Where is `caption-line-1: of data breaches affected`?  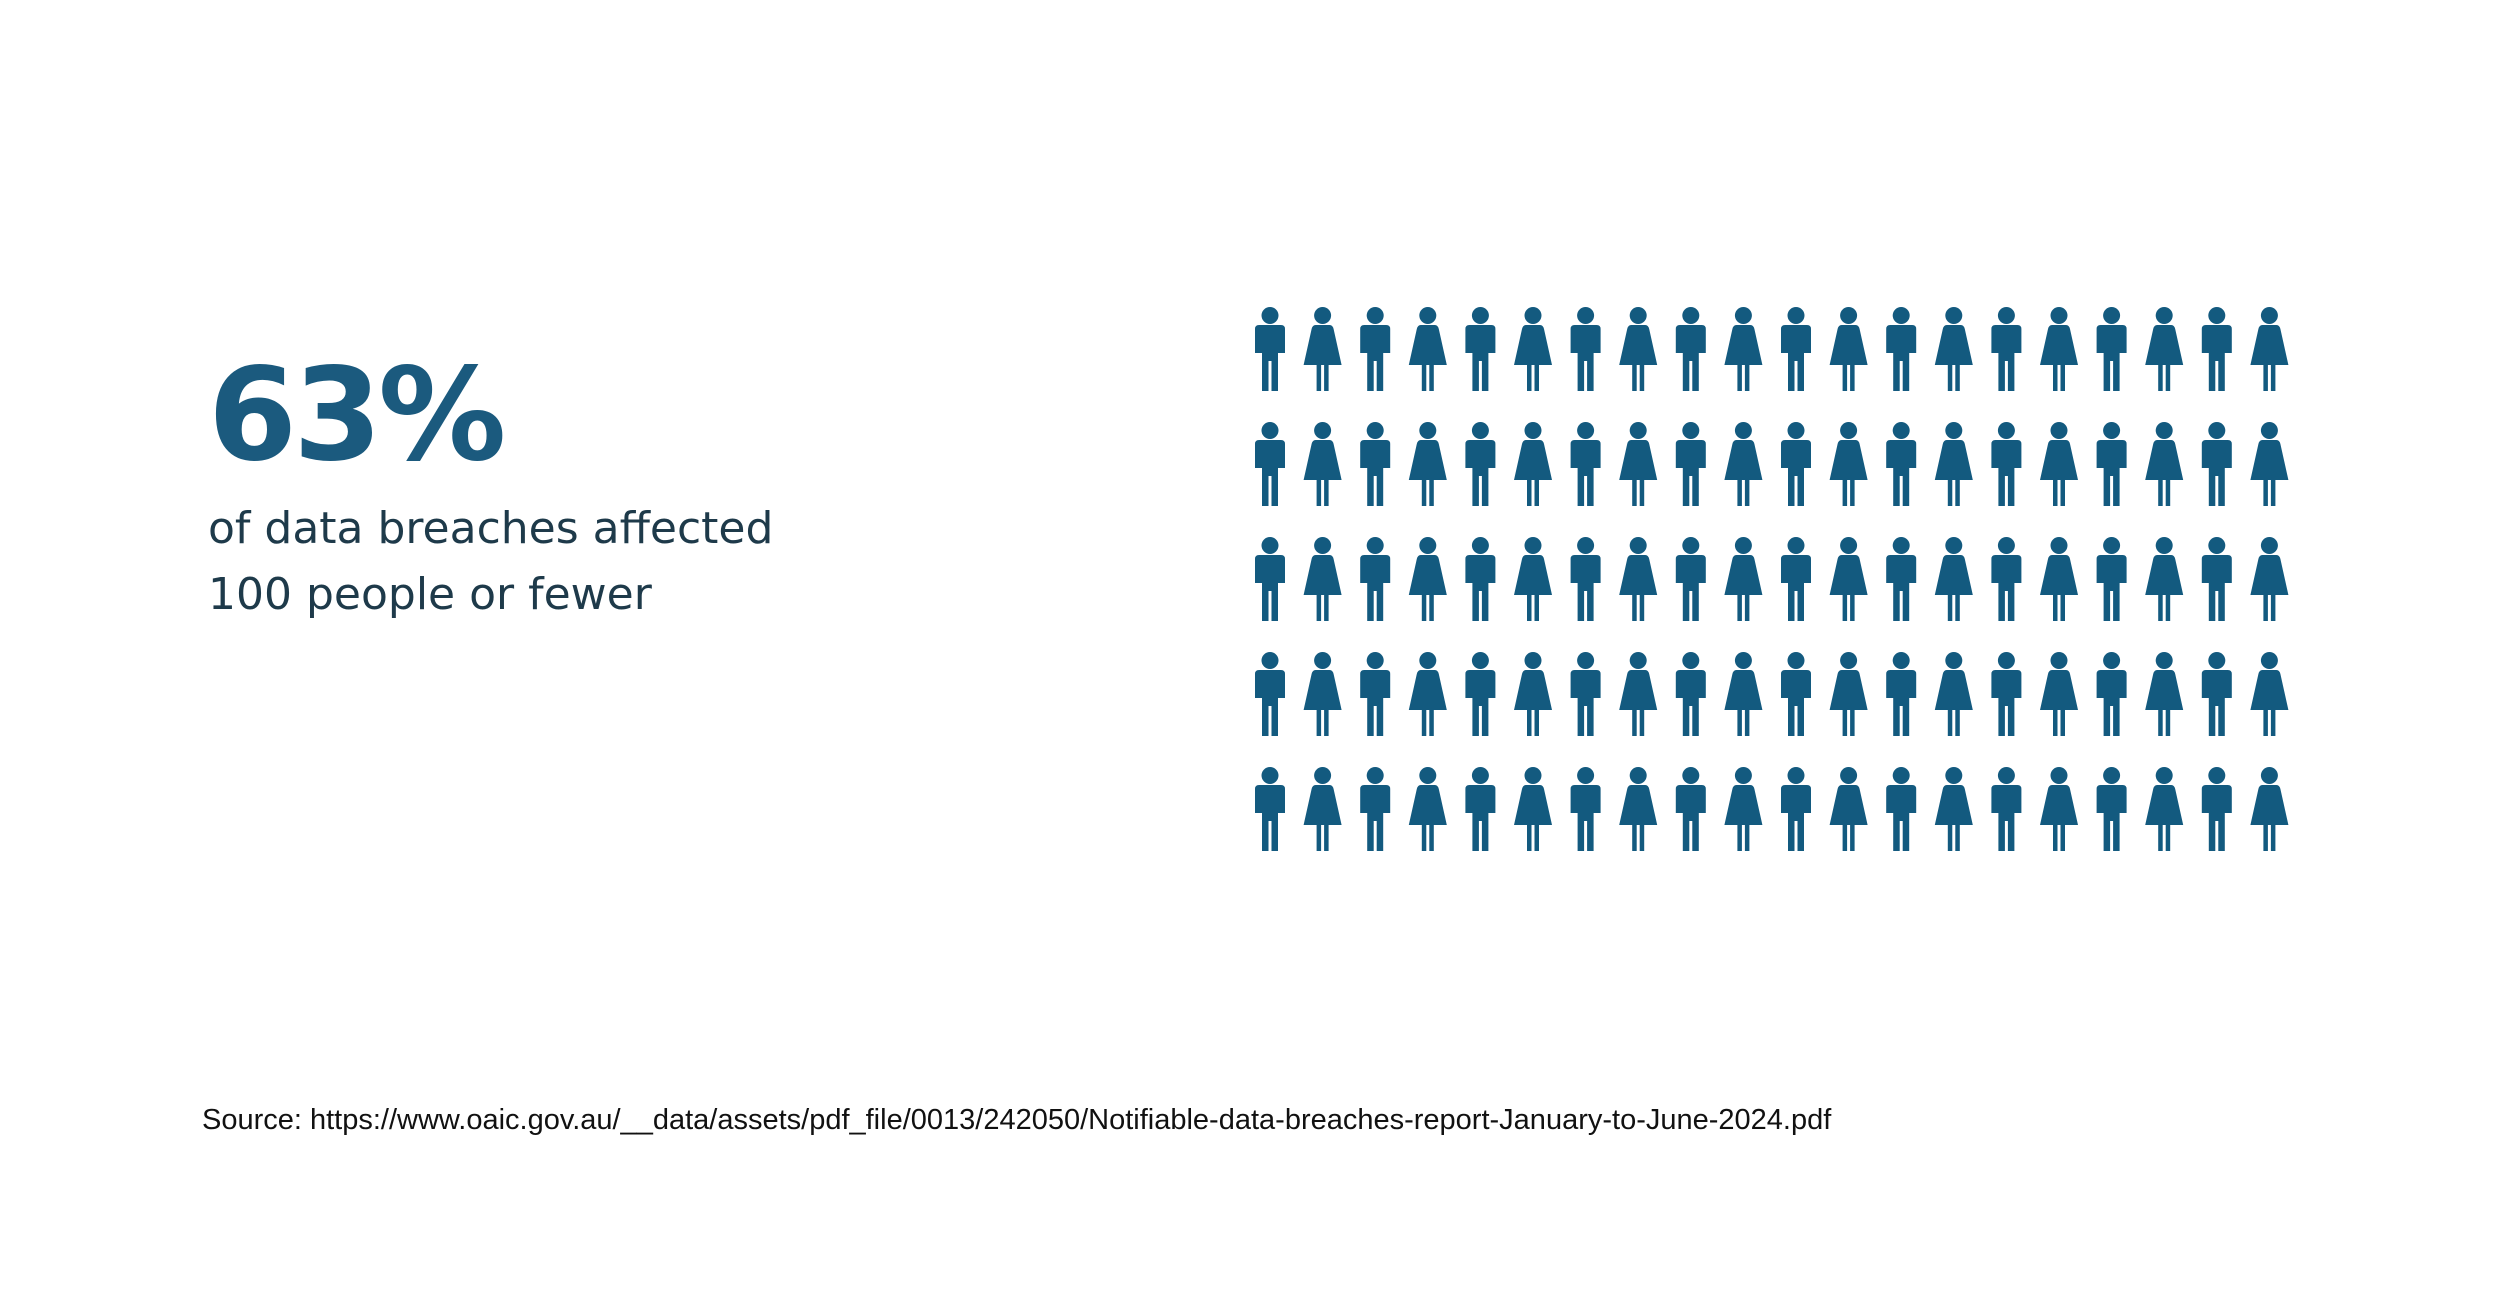
caption-line-1: of data breaches affected is located at coordinates (491, 528).